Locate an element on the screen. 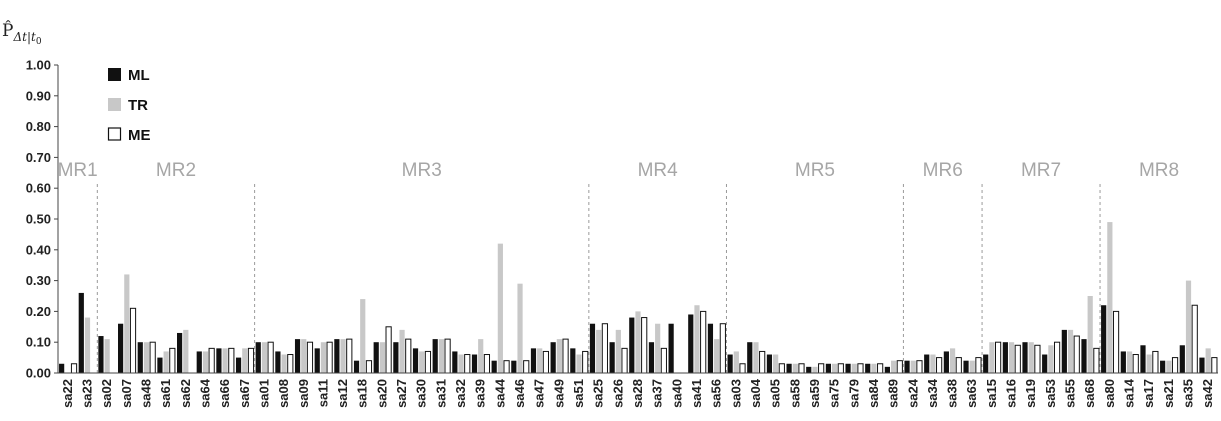 This screenshot has height=421, width=1221. bar-me-sa59 is located at coordinates (821, 368).